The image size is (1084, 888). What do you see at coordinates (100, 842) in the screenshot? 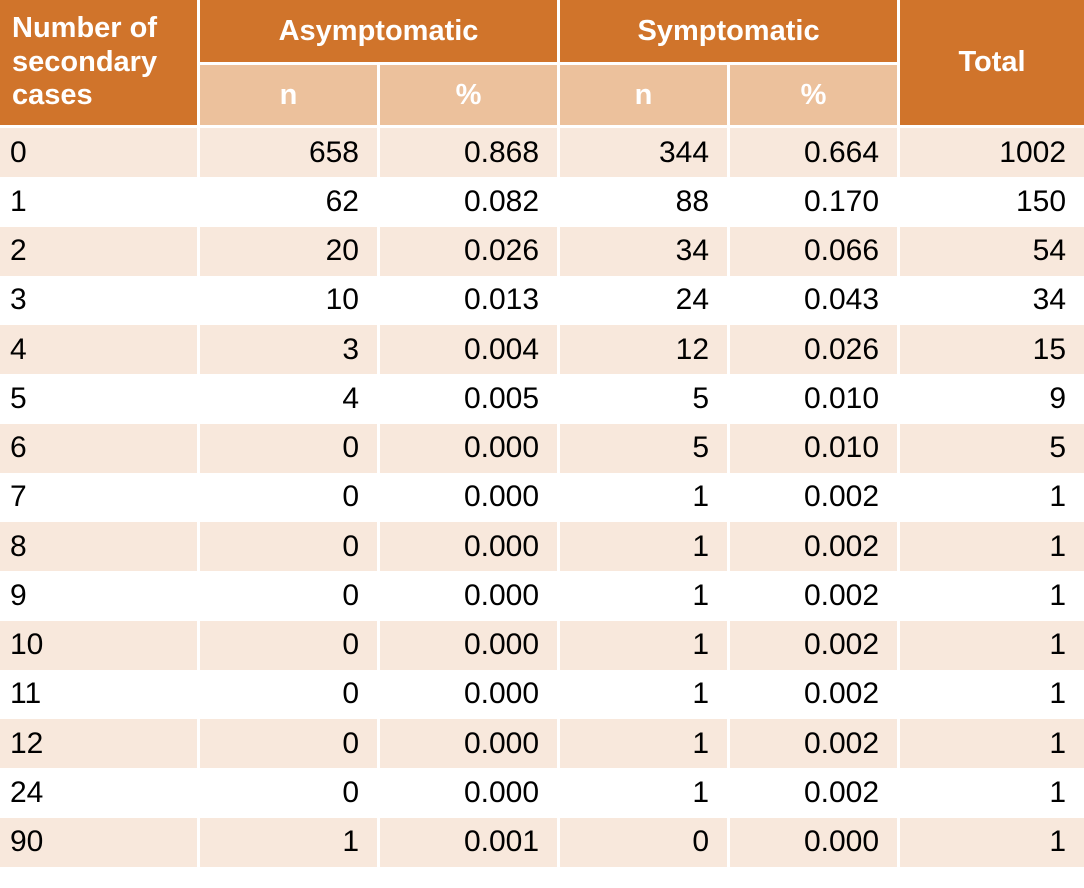
I see `row-label-cell: 90` at bounding box center [100, 842].